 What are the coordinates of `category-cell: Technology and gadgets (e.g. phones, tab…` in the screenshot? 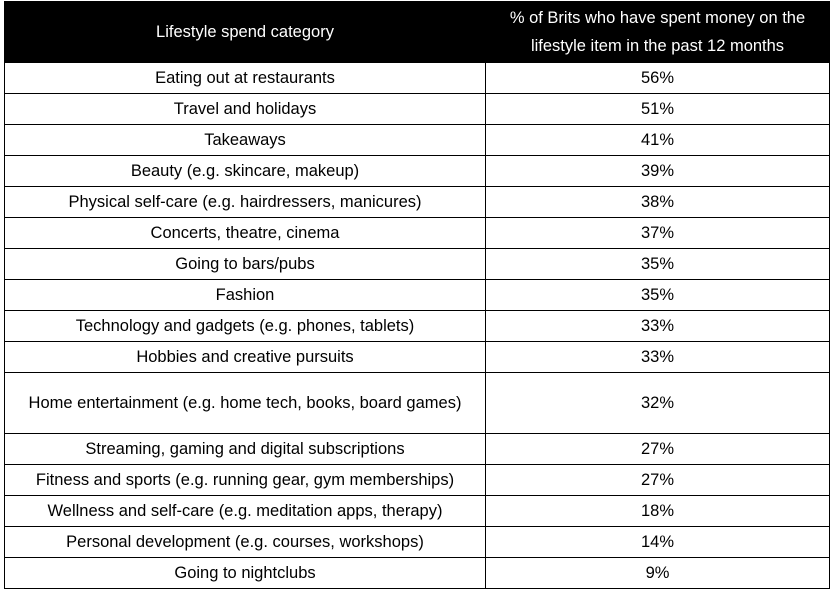 It's located at (245, 326).